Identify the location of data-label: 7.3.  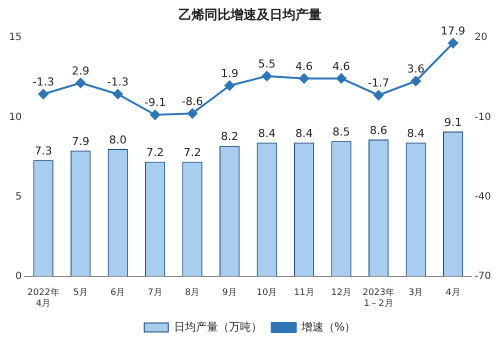
(43, 151).